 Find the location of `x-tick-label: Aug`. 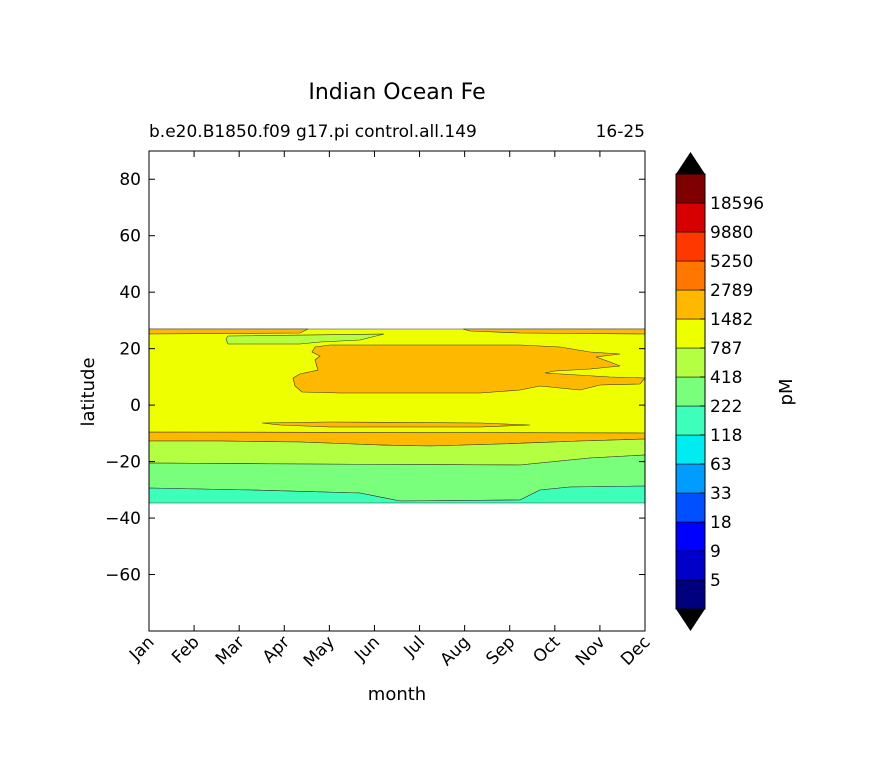

x-tick-label: Aug is located at coordinates (456, 651).